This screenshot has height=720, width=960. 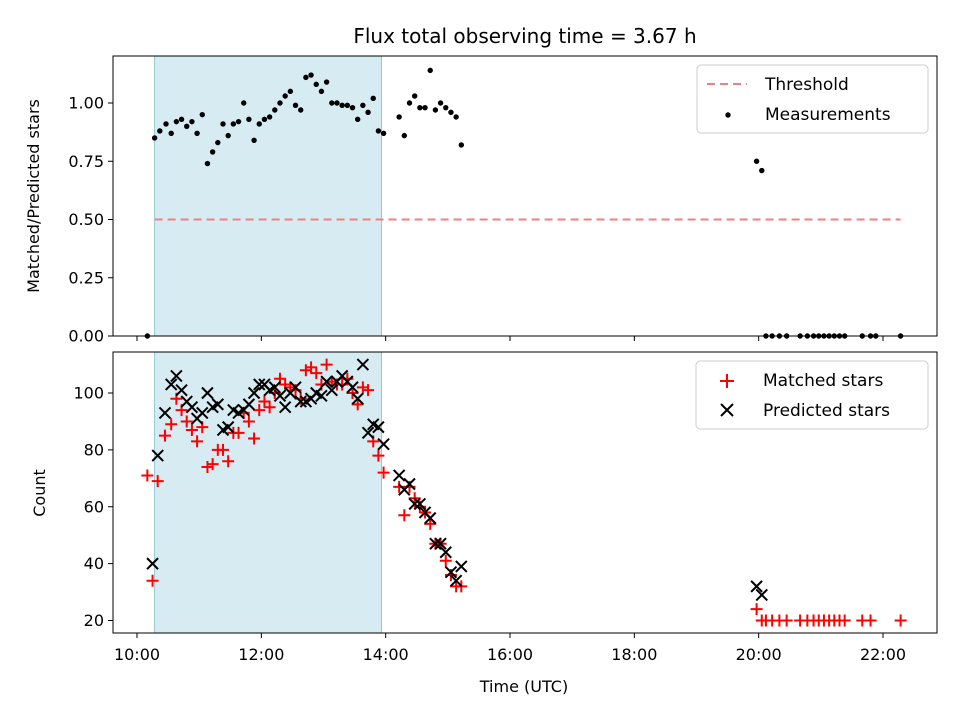 What do you see at coordinates (510, 654) in the screenshot?
I see `count-x-tick-label: 16:00` at bounding box center [510, 654].